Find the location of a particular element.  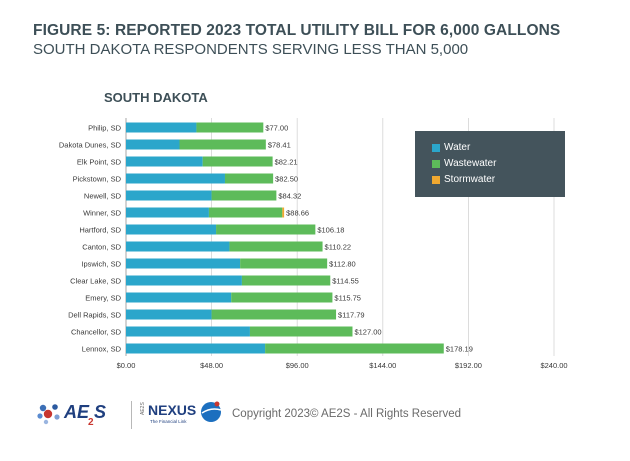

category-label: Clear Lake, SD is located at coordinates (95, 281).